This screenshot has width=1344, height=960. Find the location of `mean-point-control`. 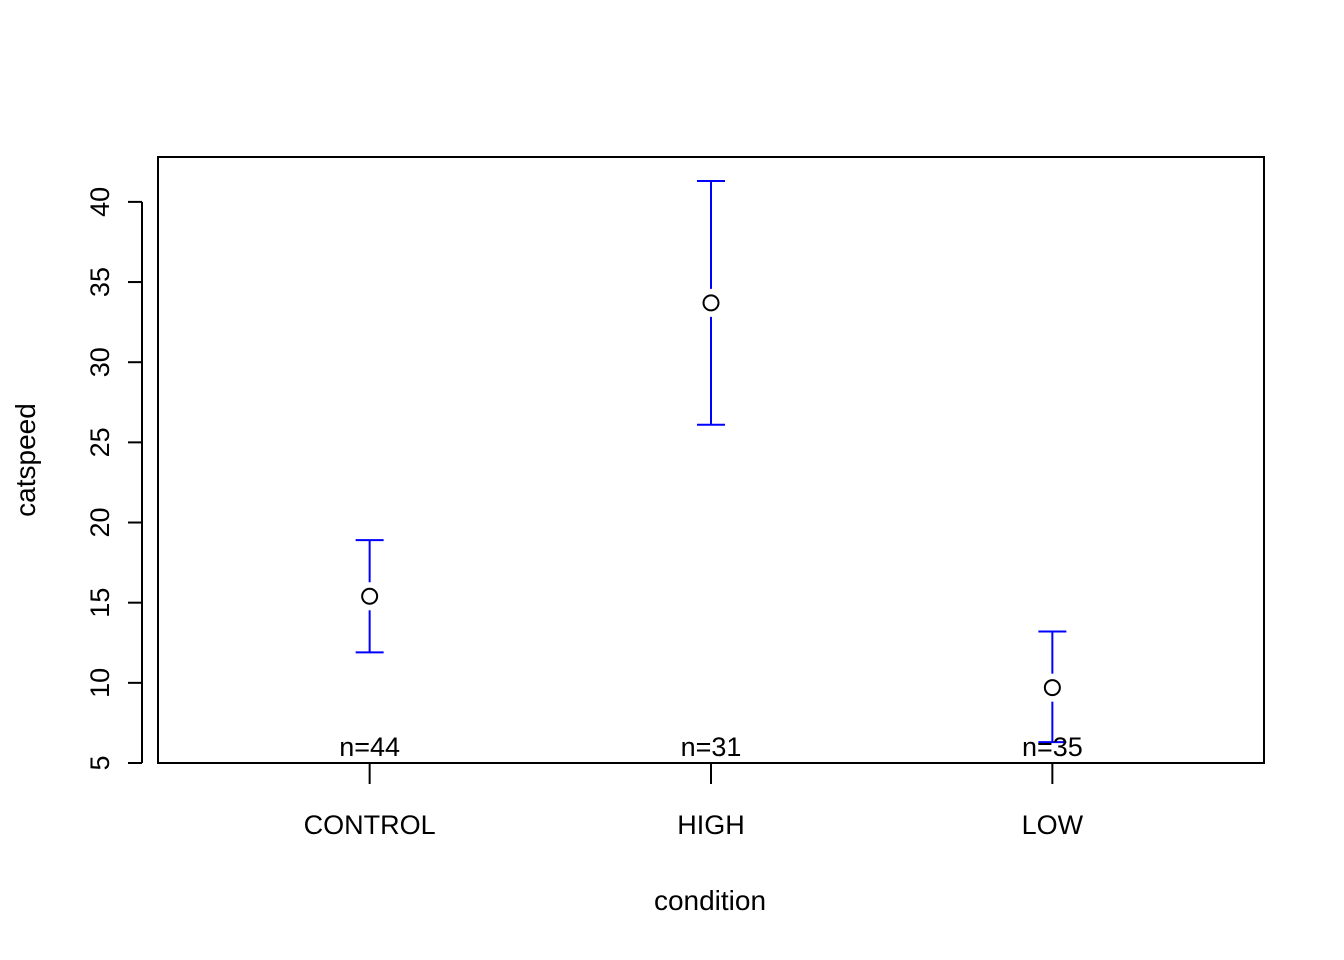

mean-point-control is located at coordinates (370, 596).